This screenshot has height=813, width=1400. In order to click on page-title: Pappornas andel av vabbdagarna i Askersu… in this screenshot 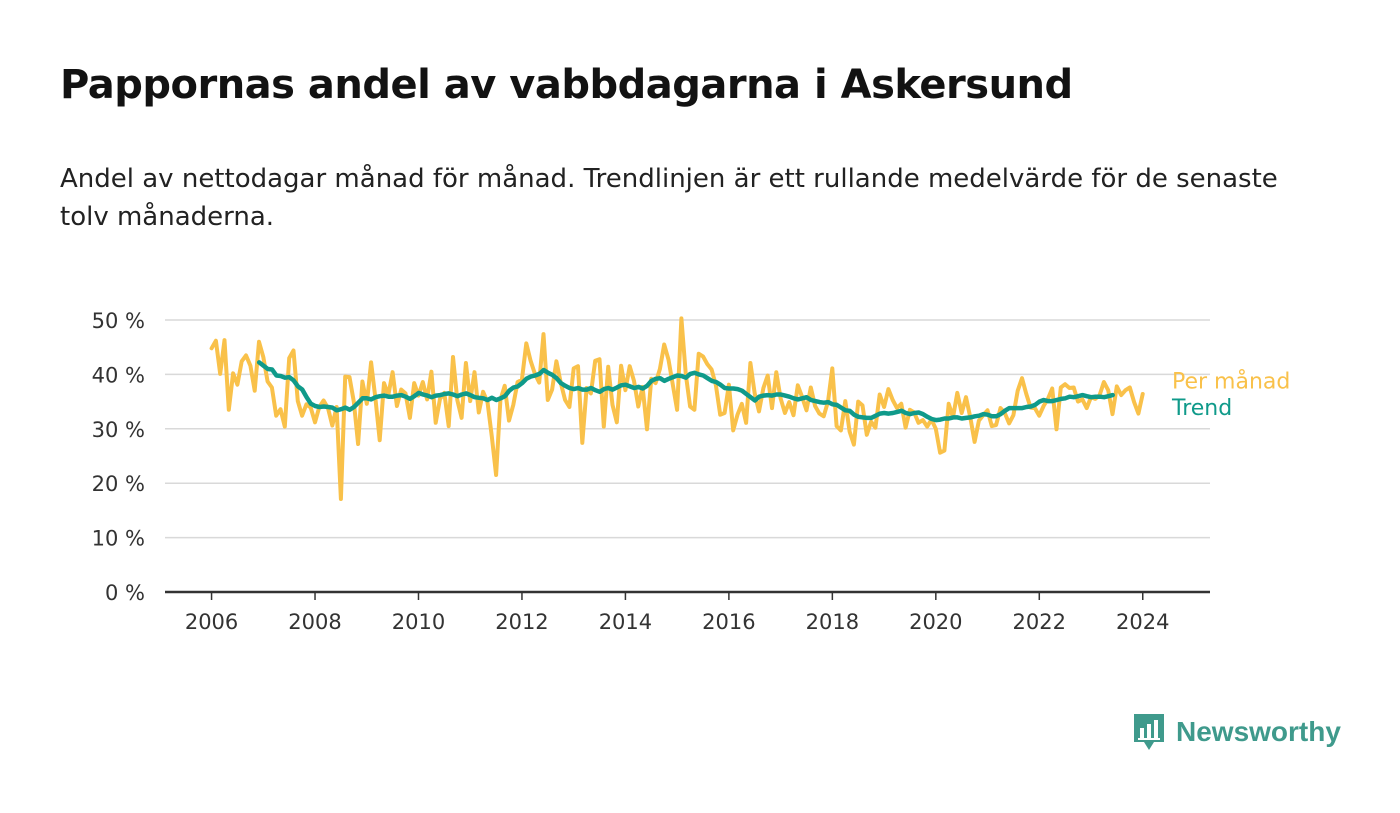, I will do `click(566, 85)`.